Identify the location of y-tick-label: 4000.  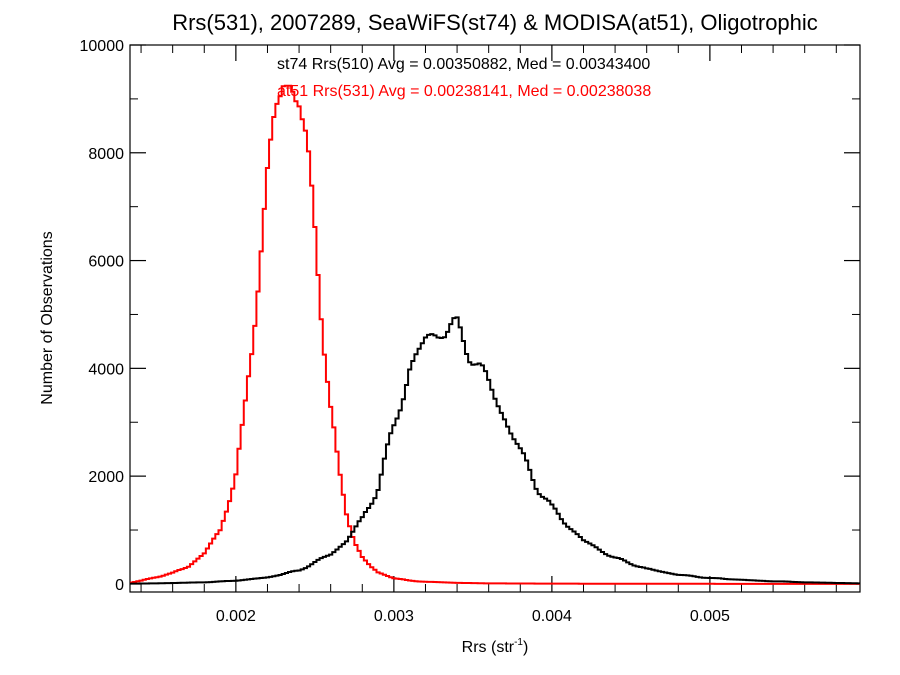
(106, 369).